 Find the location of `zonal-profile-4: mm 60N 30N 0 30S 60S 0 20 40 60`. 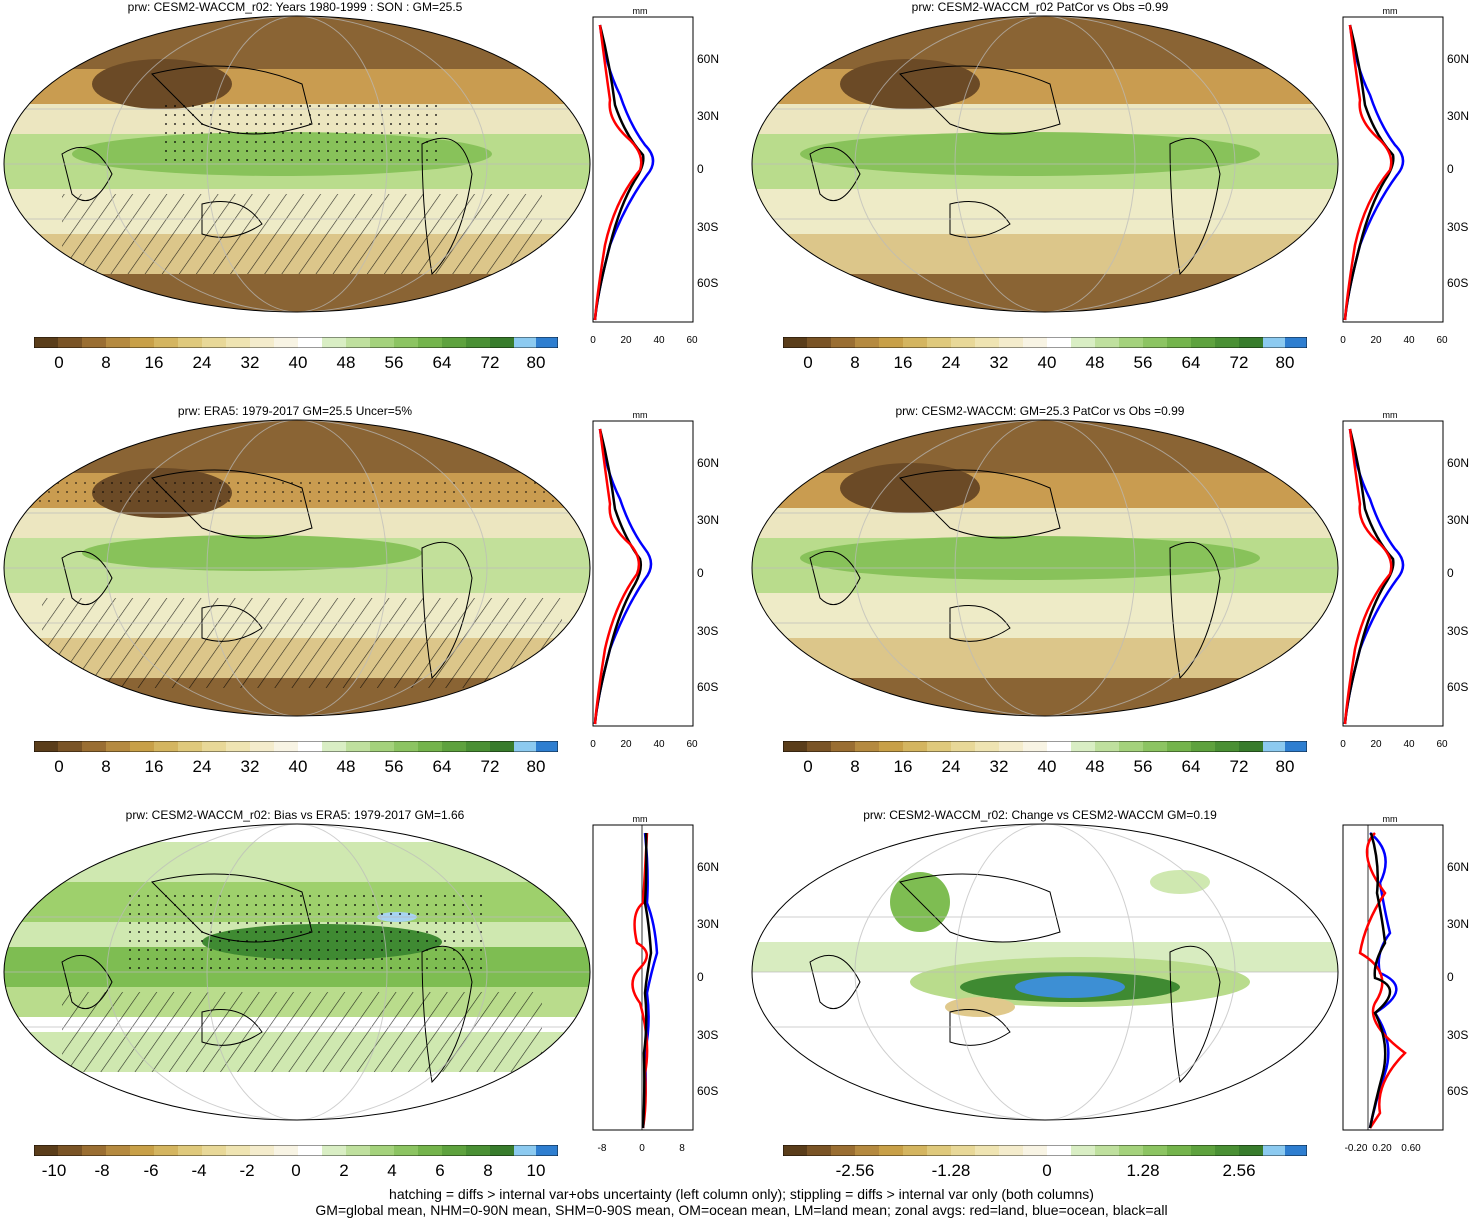

zonal-profile-4: mm 60N 30N 0 30S 60S 0 20 40 60 is located at coordinates (1404, 580).